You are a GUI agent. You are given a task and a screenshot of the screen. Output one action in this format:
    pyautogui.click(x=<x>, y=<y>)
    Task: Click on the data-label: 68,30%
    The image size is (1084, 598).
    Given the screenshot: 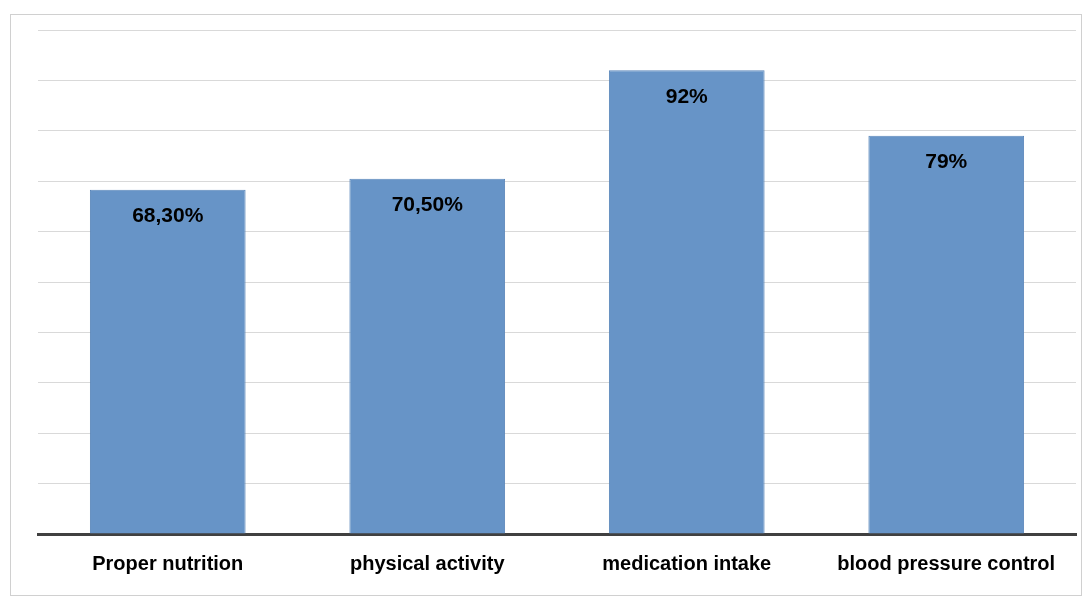 What is the action you would take?
    pyautogui.click(x=168, y=215)
    